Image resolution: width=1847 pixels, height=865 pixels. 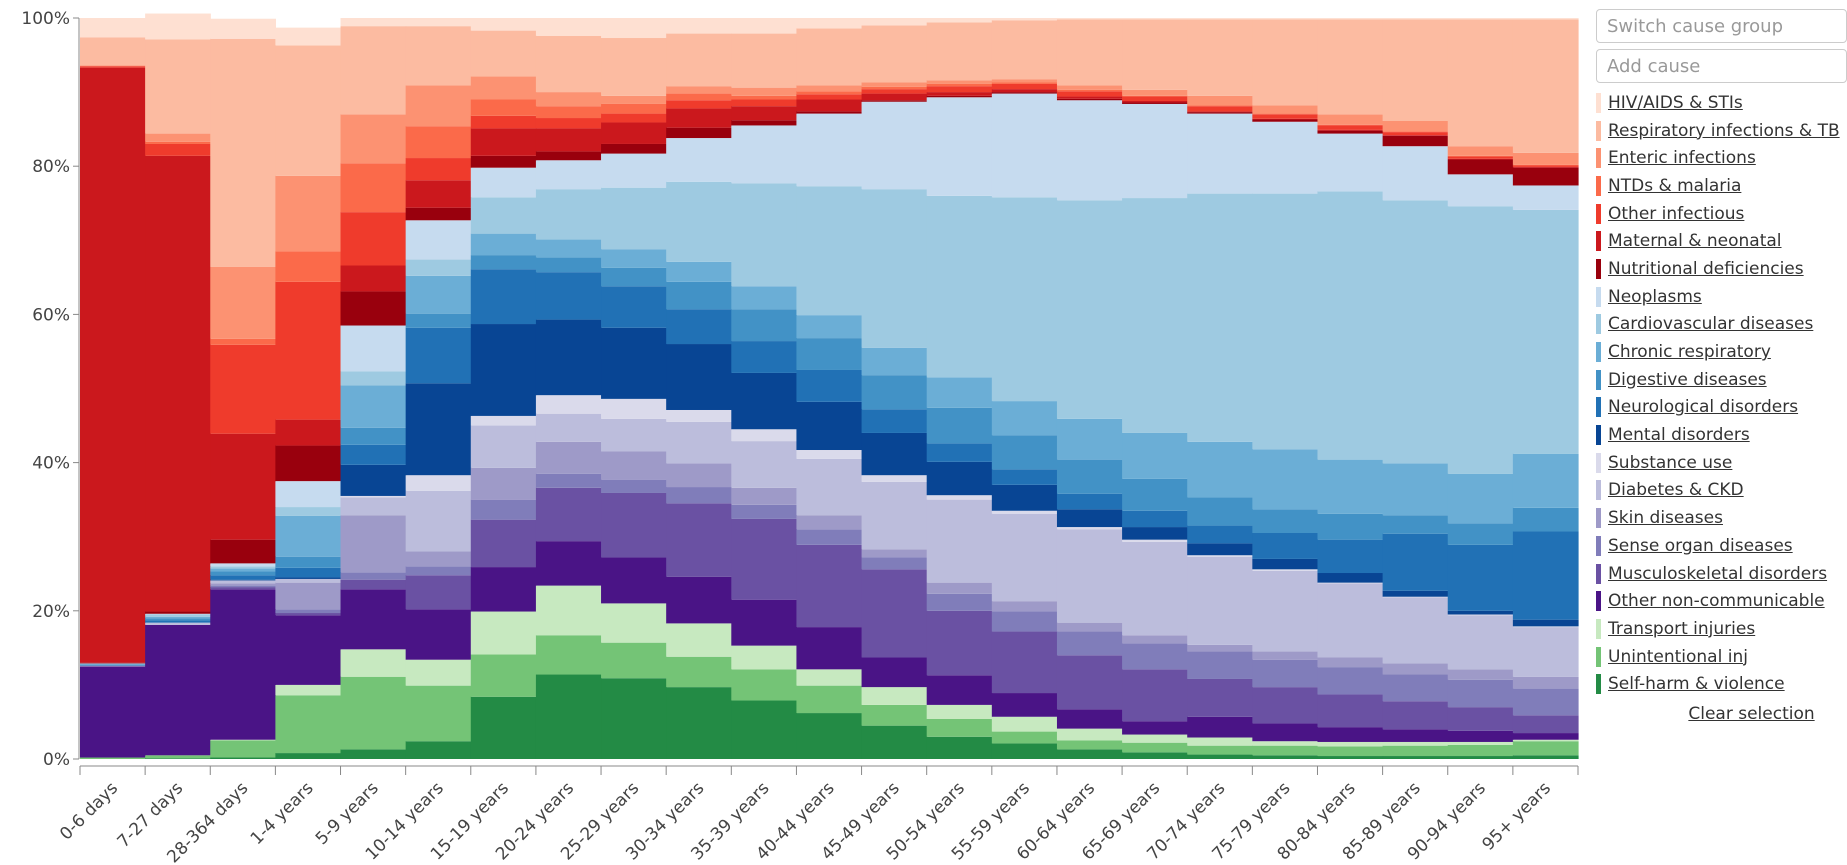 I want to click on legend-item: Substance use, so click(x=1721, y=463).